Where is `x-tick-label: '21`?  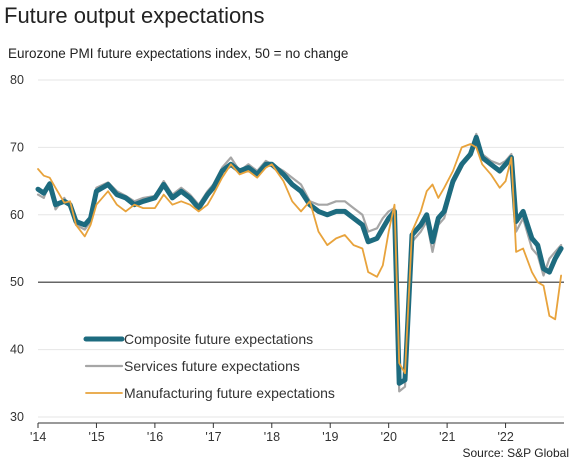 x-tick-label: '21 is located at coordinates (447, 437).